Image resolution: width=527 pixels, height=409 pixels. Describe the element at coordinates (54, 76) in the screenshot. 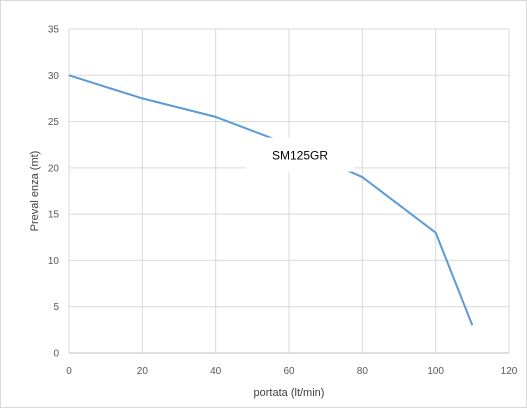

I see `y-tick-label-30: 30` at that location.